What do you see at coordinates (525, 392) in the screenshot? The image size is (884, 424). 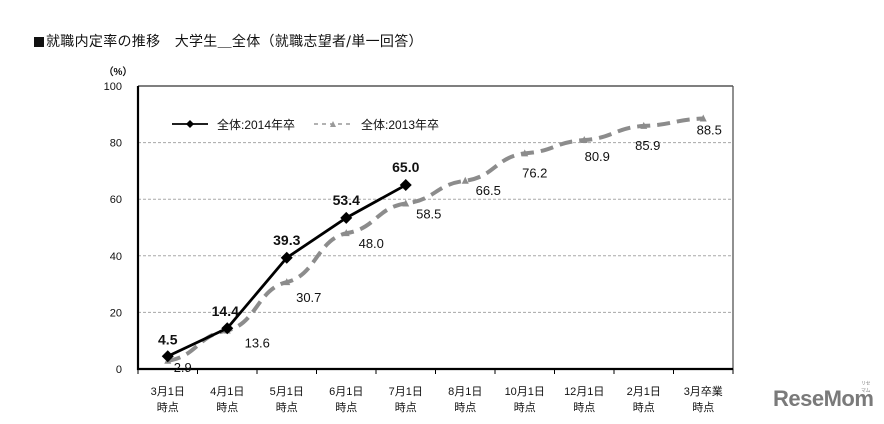 I see `x-tick-label: 10月1日` at bounding box center [525, 392].